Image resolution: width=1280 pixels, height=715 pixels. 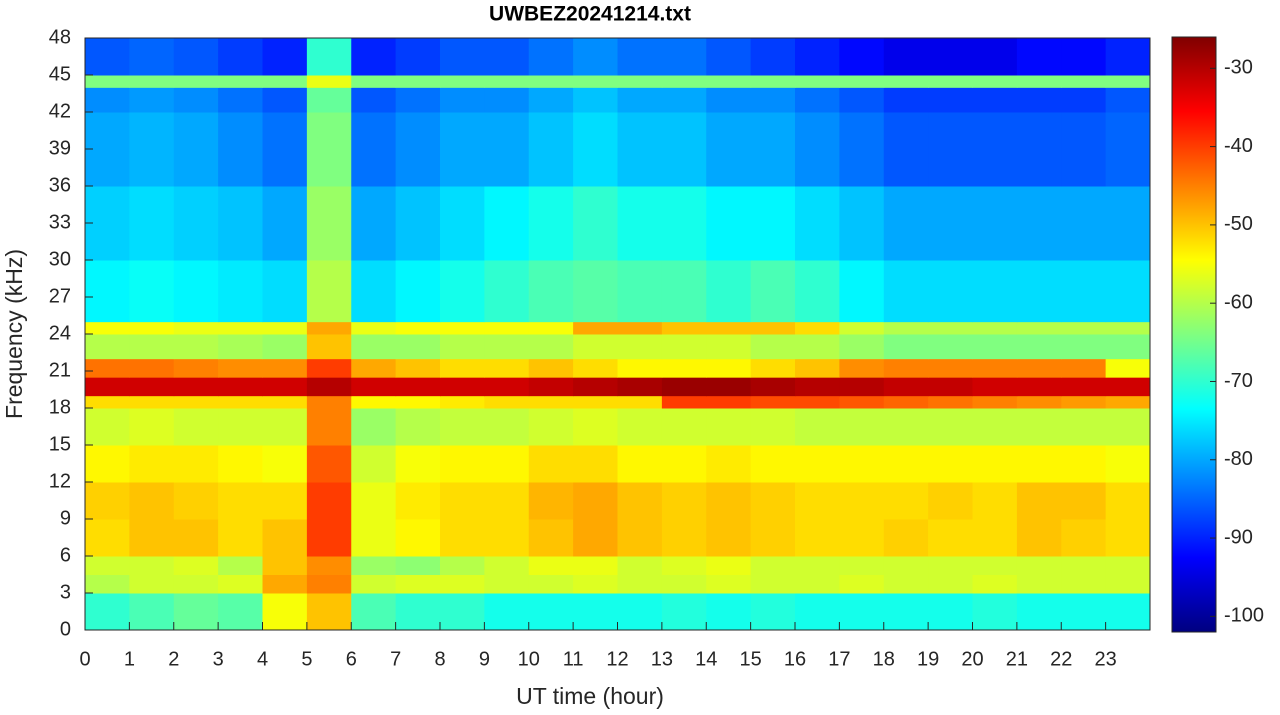 I want to click on x-tick-label: 6, so click(x=351, y=659).